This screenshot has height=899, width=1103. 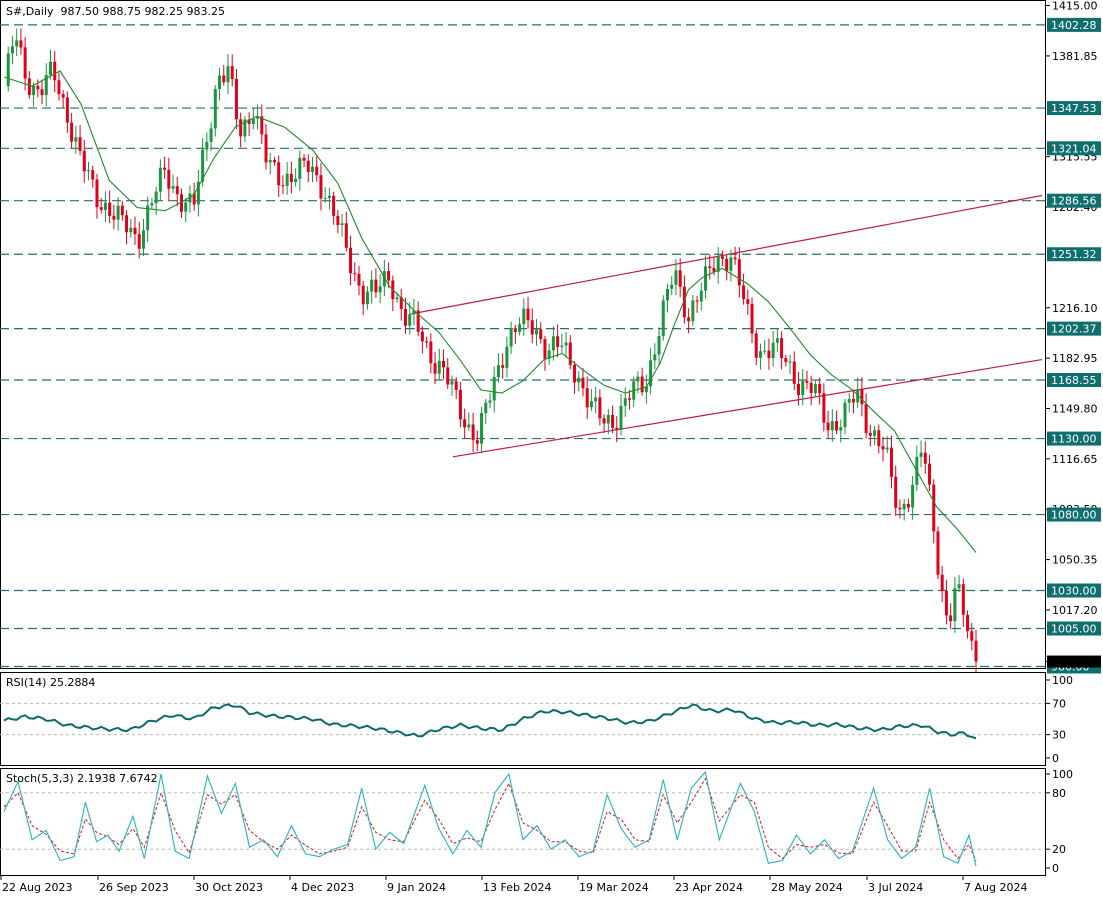 I want to click on date-tick-label: 26 Sep 2023, so click(x=134, y=887).